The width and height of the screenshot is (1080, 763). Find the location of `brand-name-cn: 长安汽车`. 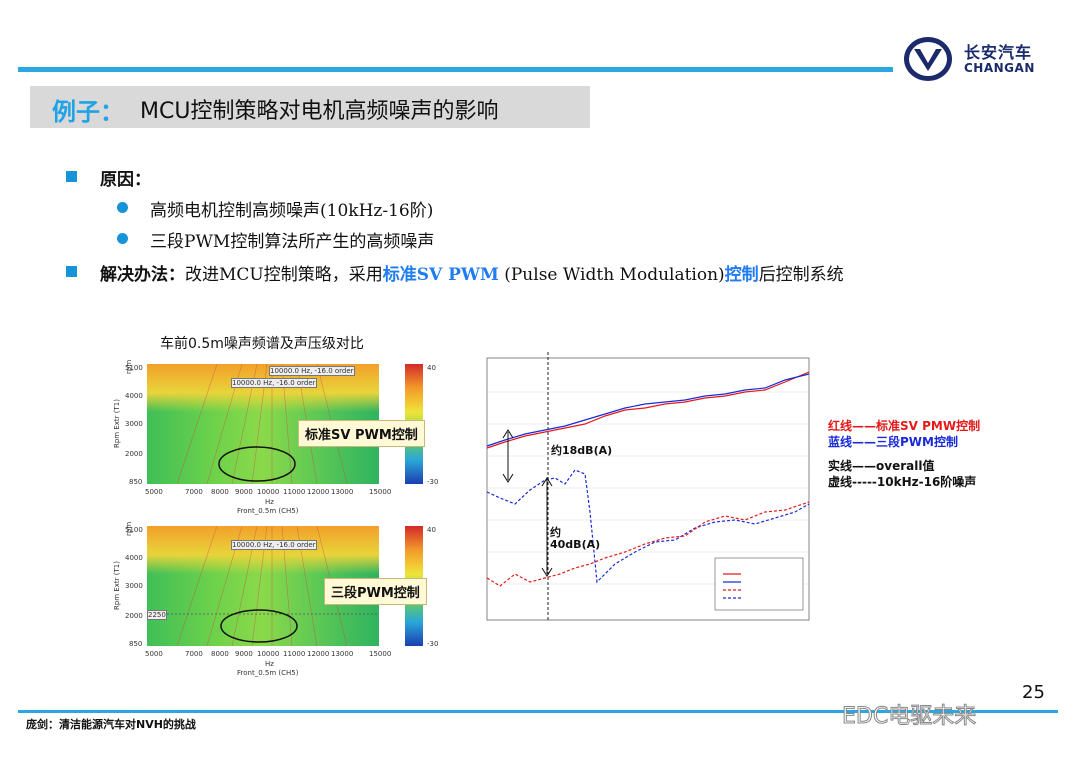

brand-name-cn: 长安汽车 is located at coordinates (998, 52).